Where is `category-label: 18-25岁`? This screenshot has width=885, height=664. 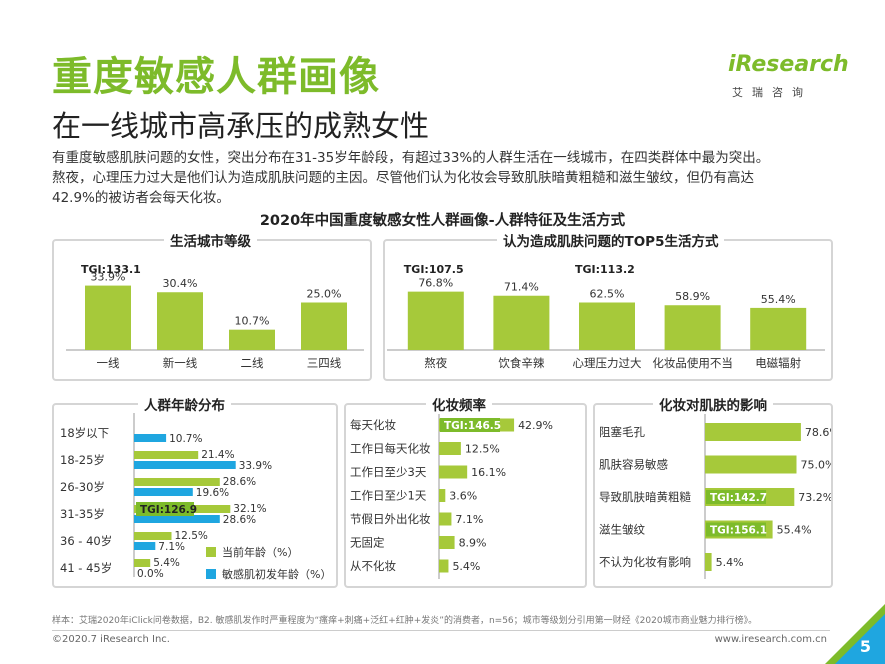 category-label: 18-25岁 is located at coordinates (82, 460).